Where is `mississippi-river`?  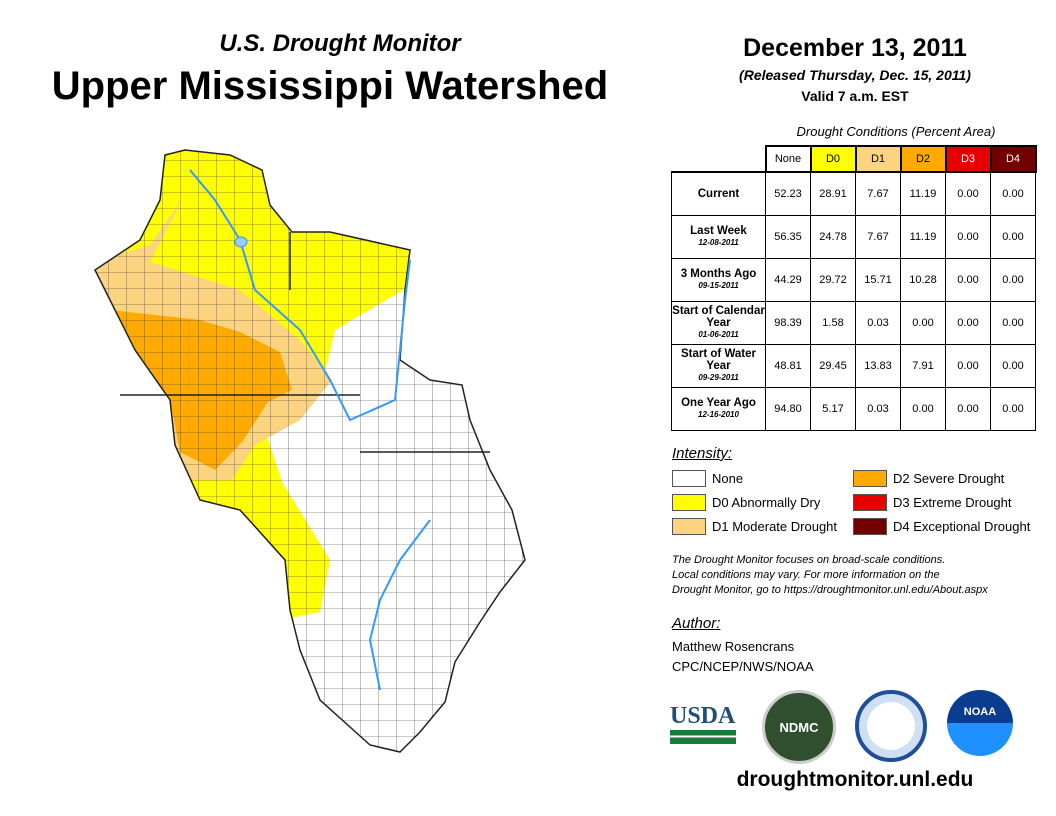
mississippi-river is located at coordinates (310, 430).